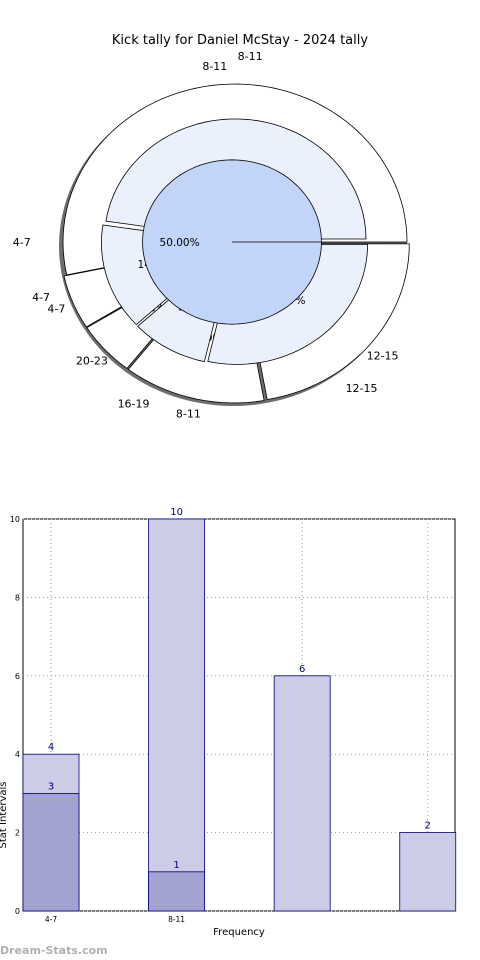 The height and width of the screenshot is (960, 480). I want to click on bar-value-label-0-1: 10, so click(176, 512).